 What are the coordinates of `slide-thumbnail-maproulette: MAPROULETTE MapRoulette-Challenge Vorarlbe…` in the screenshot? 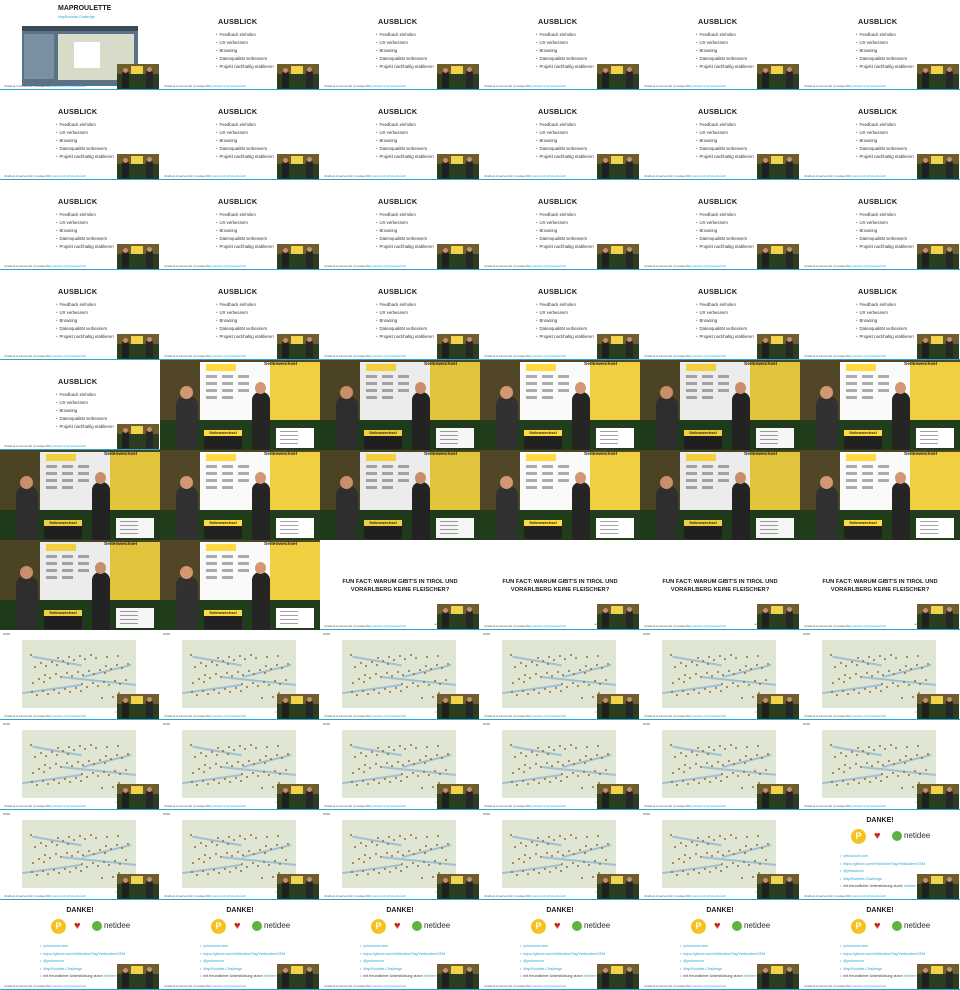 It's located at (80, 45).